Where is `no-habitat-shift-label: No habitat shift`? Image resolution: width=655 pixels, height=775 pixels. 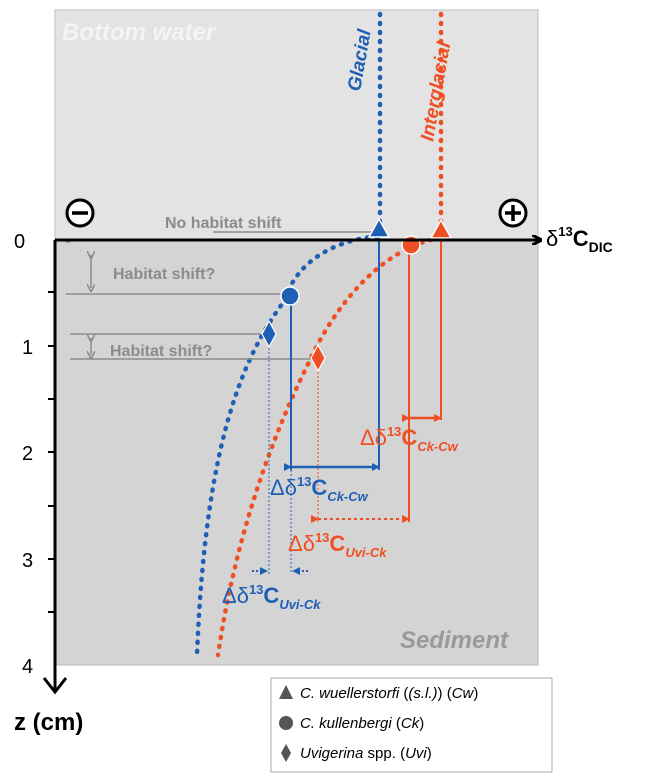 no-habitat-shift-label: No habitat shift is located at coordinates (223, 223).